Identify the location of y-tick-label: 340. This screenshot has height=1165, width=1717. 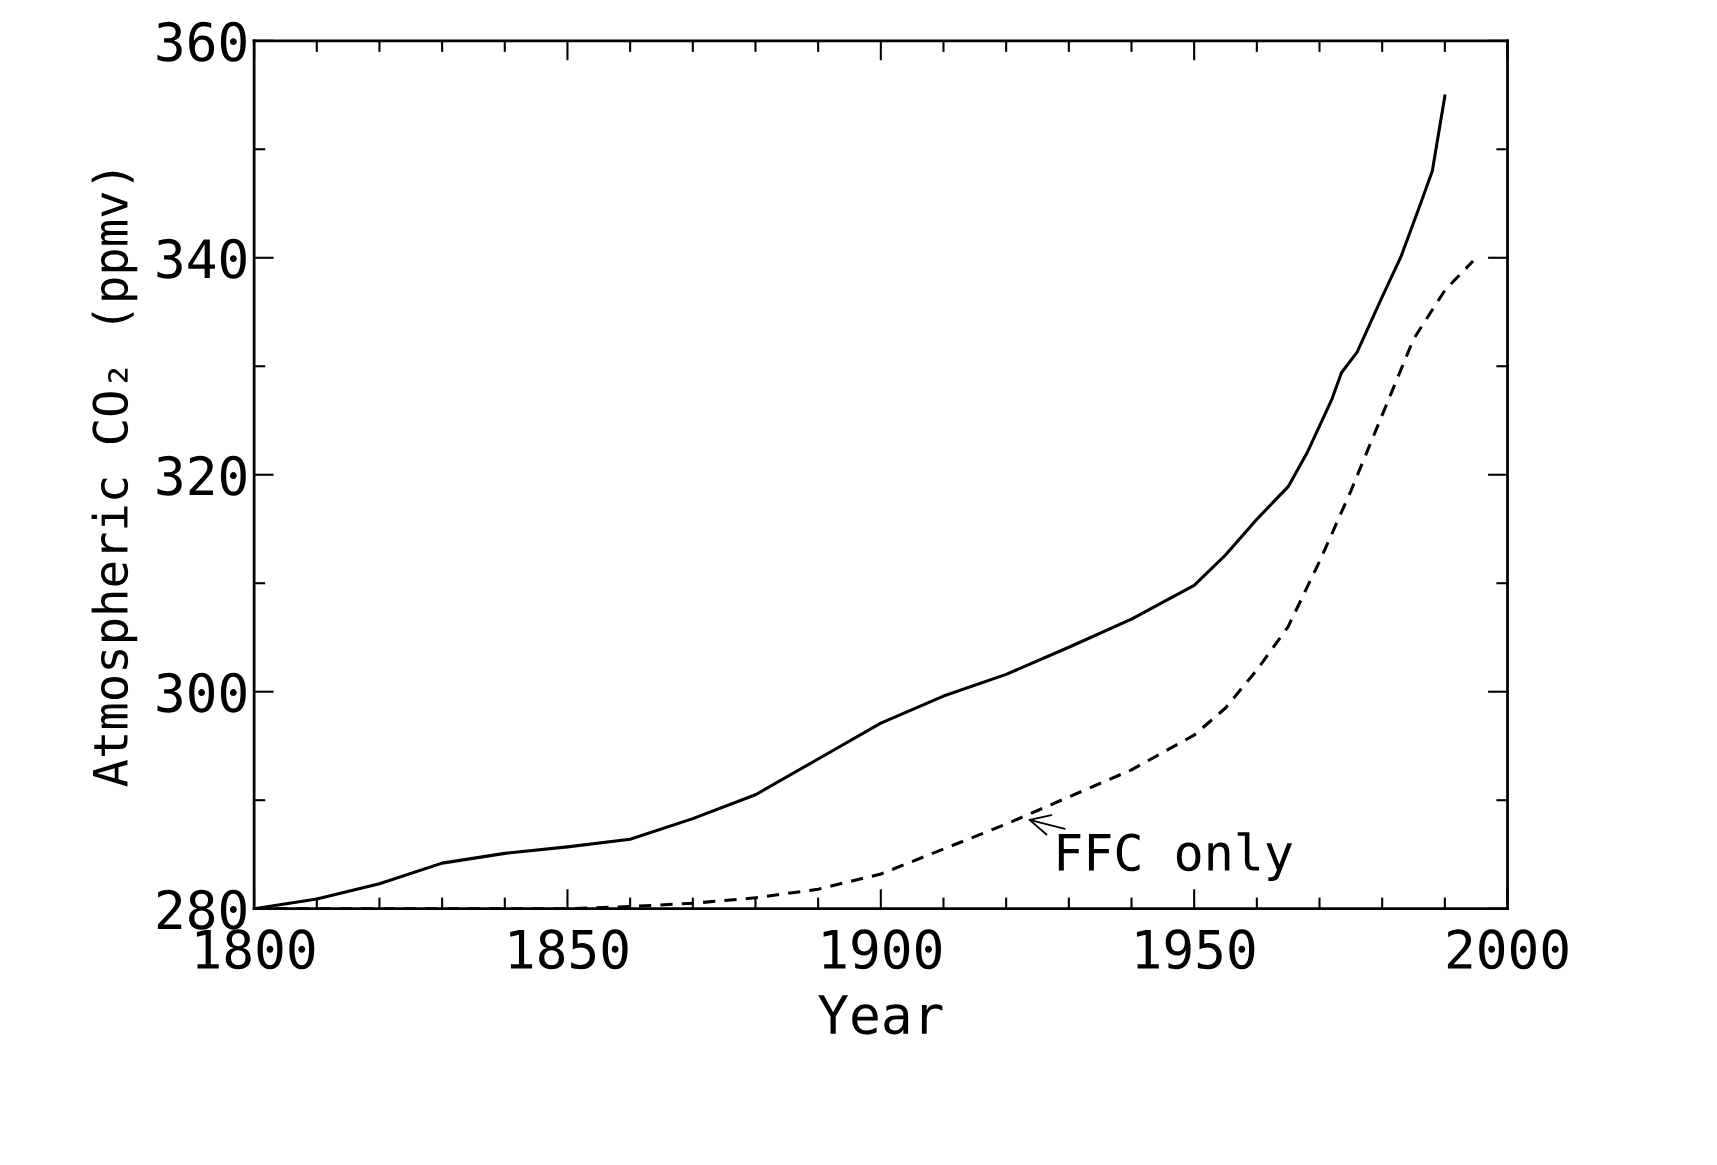
(201, 258).